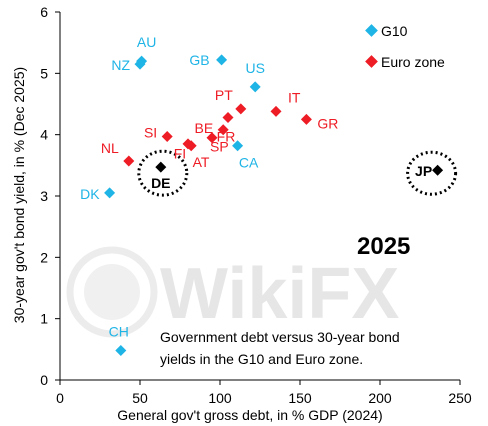  I want to click on x-tick-label: 50, so click(140, 398).